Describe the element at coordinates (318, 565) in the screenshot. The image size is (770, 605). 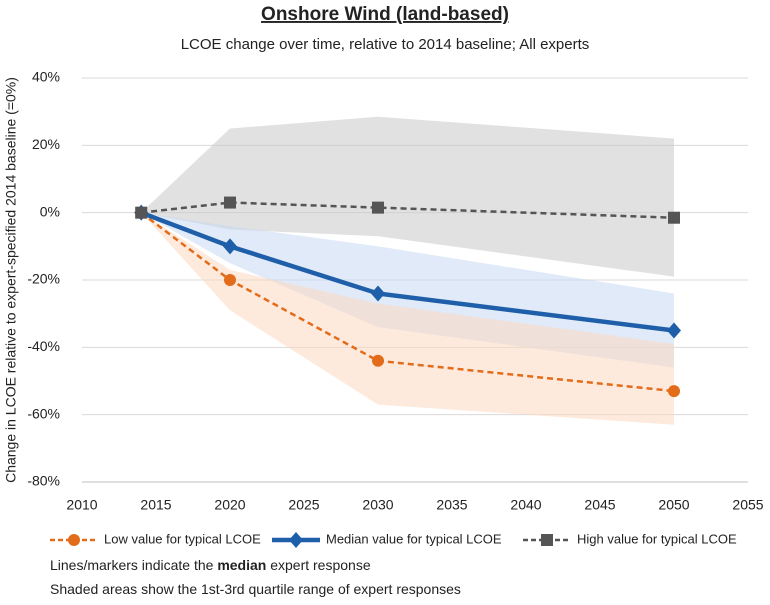
I see `note-part: expert response` at that location.